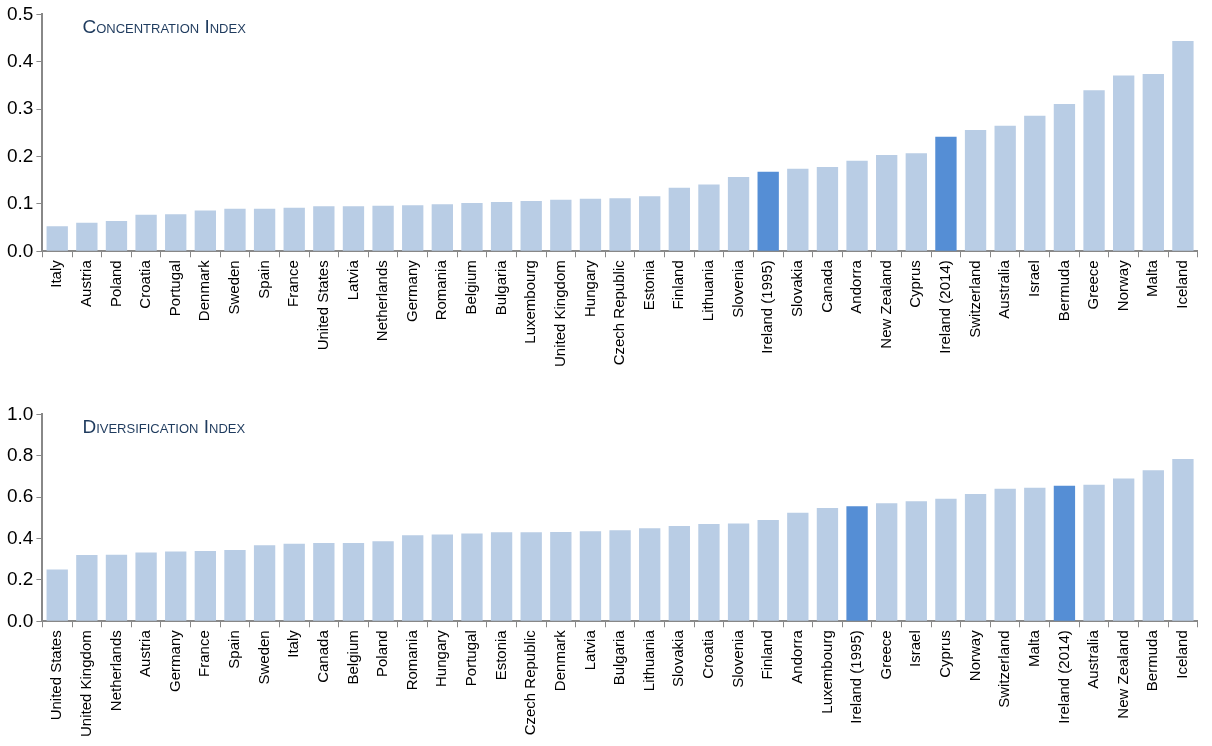 This screenshot has width=1212, height=746. I want to click on x-tick-label: Bermuda, so click(1152, 660).